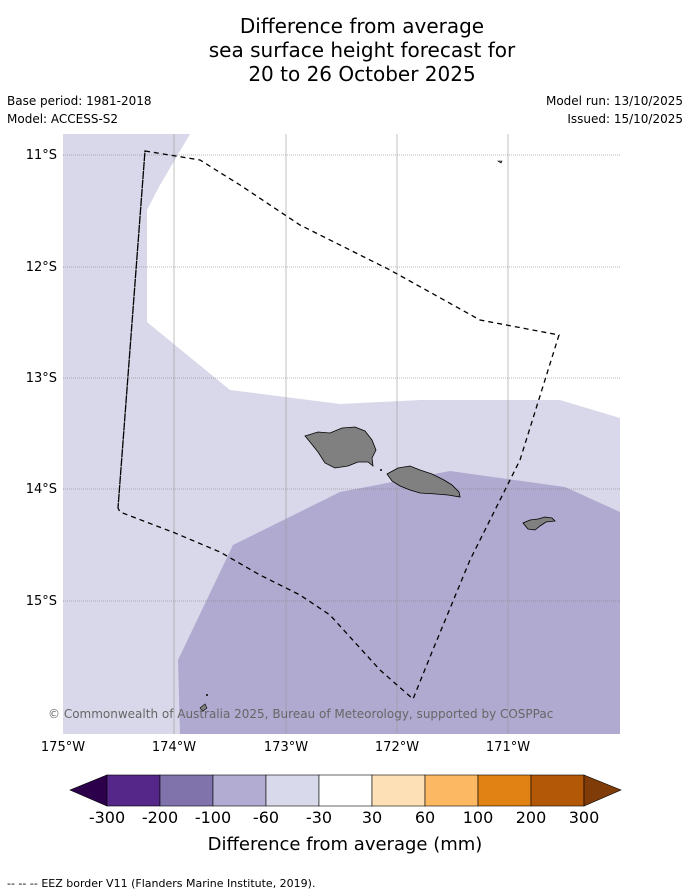  I want to click on title-line-1: Difference from average, so click(362, 26).